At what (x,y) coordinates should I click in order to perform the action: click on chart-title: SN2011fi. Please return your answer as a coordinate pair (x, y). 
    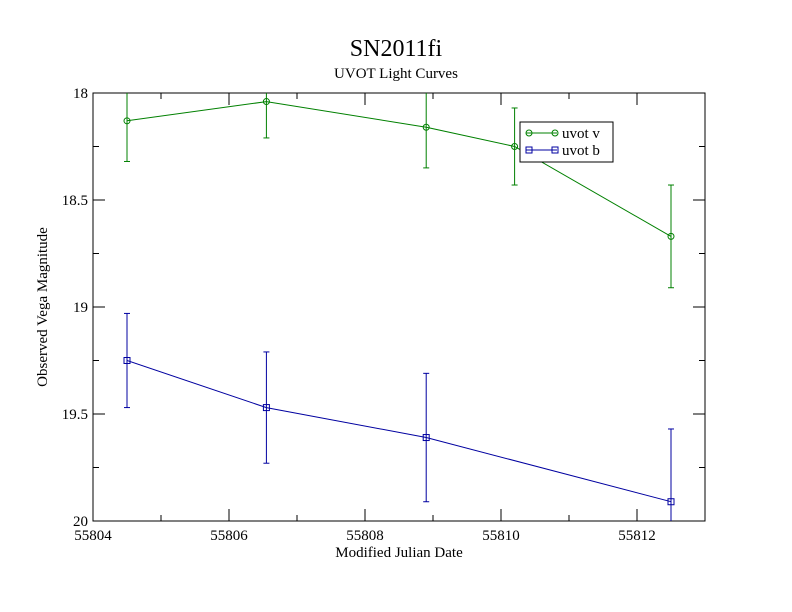
    Looking at the image, I should click on (396, 49).